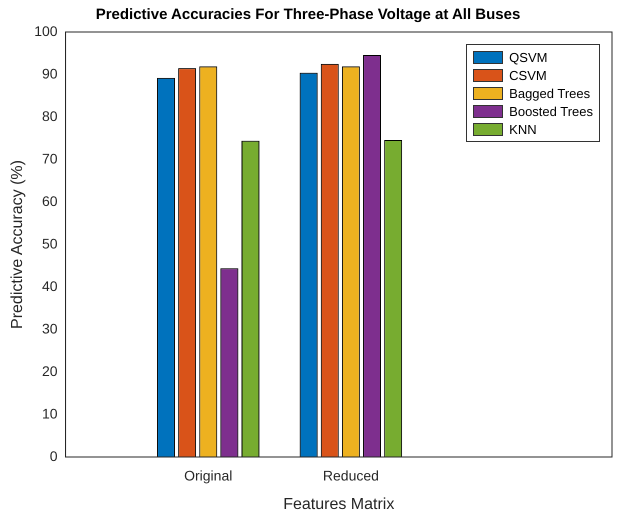 This screenshot has width=626, height=522. Describe the element at coordinates (50, 243) in the screenshot. I see `y-tick-label: 50` at that location.